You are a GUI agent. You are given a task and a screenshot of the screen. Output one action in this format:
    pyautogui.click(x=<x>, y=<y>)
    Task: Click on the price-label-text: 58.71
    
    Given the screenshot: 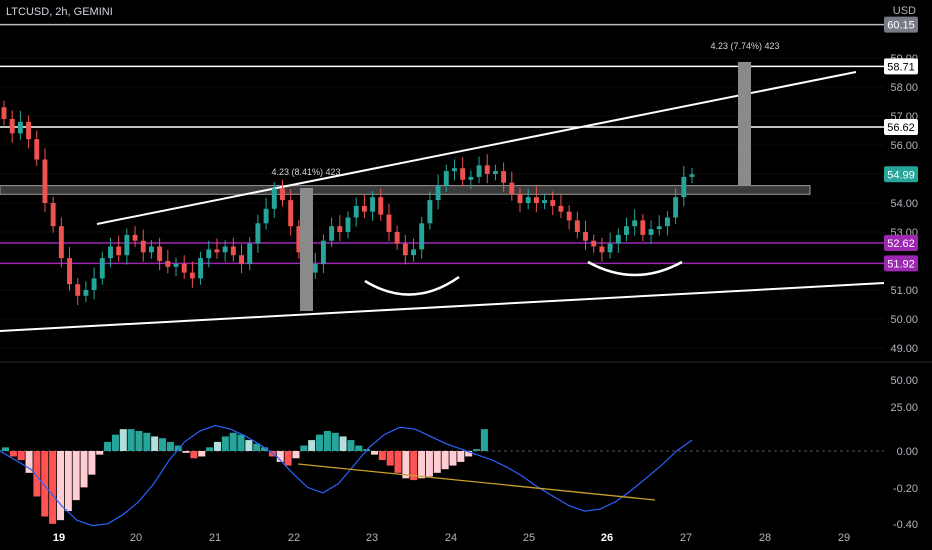 What is the action you would take?
    pyautogui.click(x=901, y=67)
    